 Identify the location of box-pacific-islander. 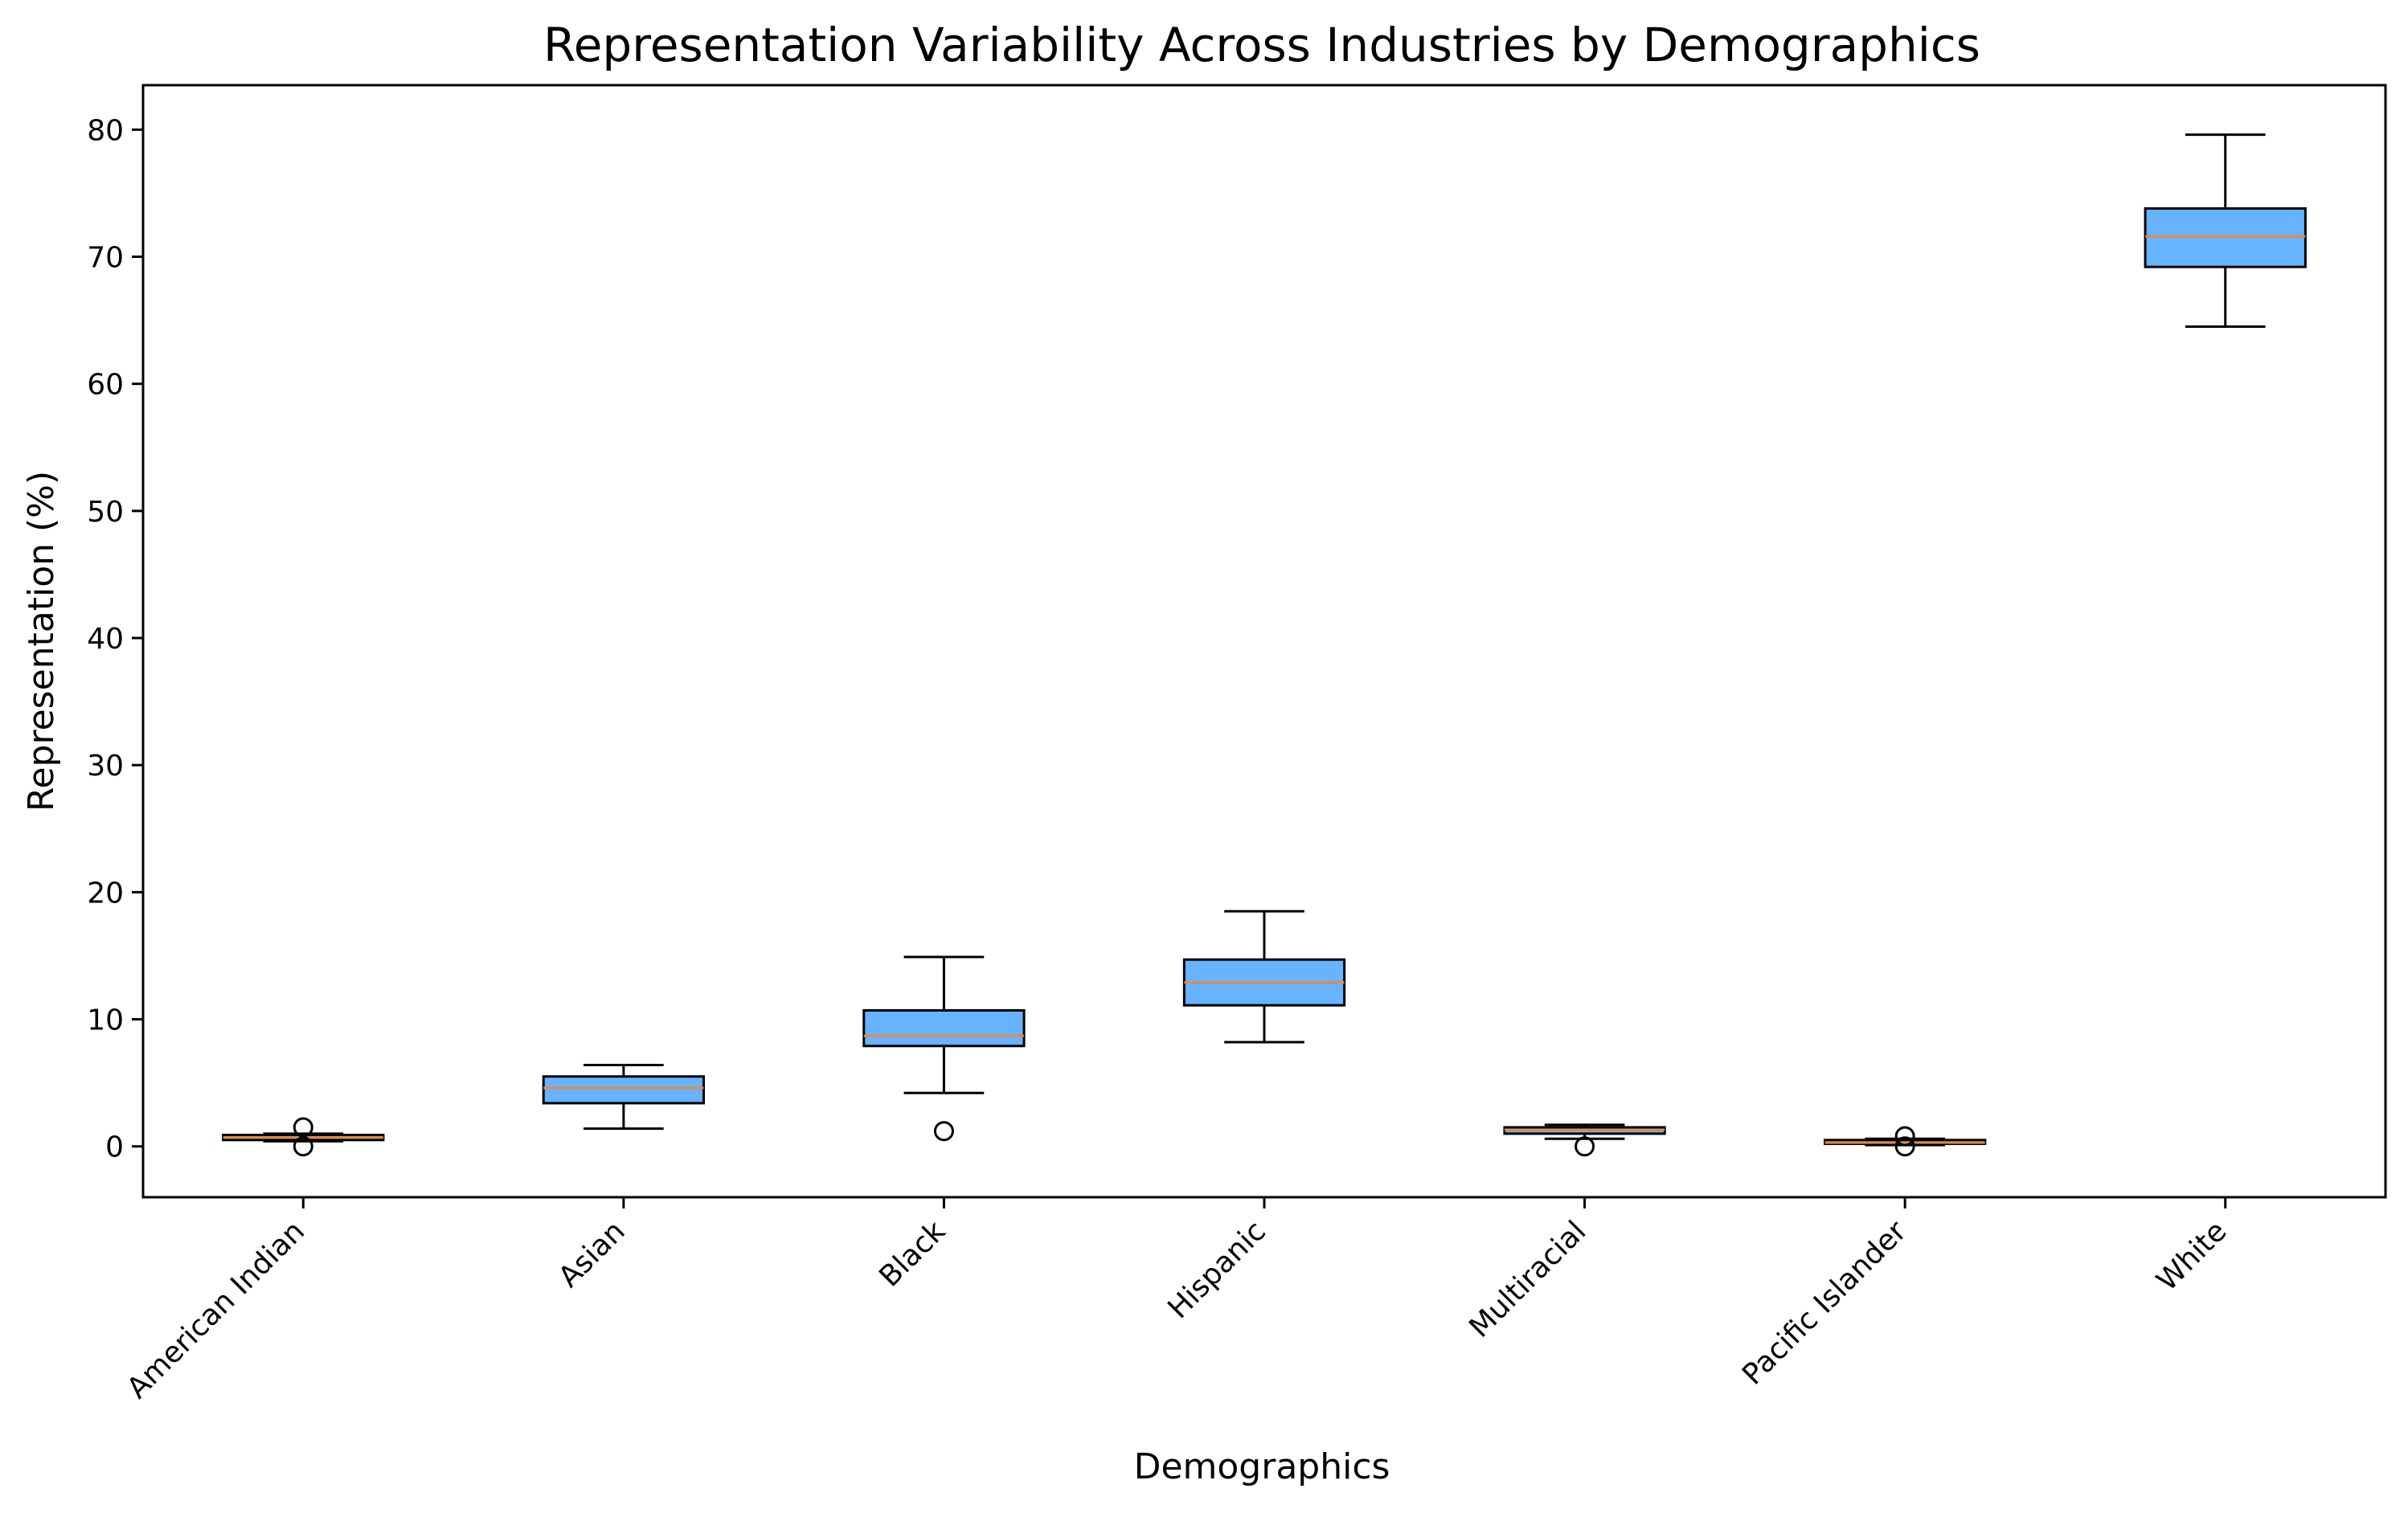
(1905, 1141).